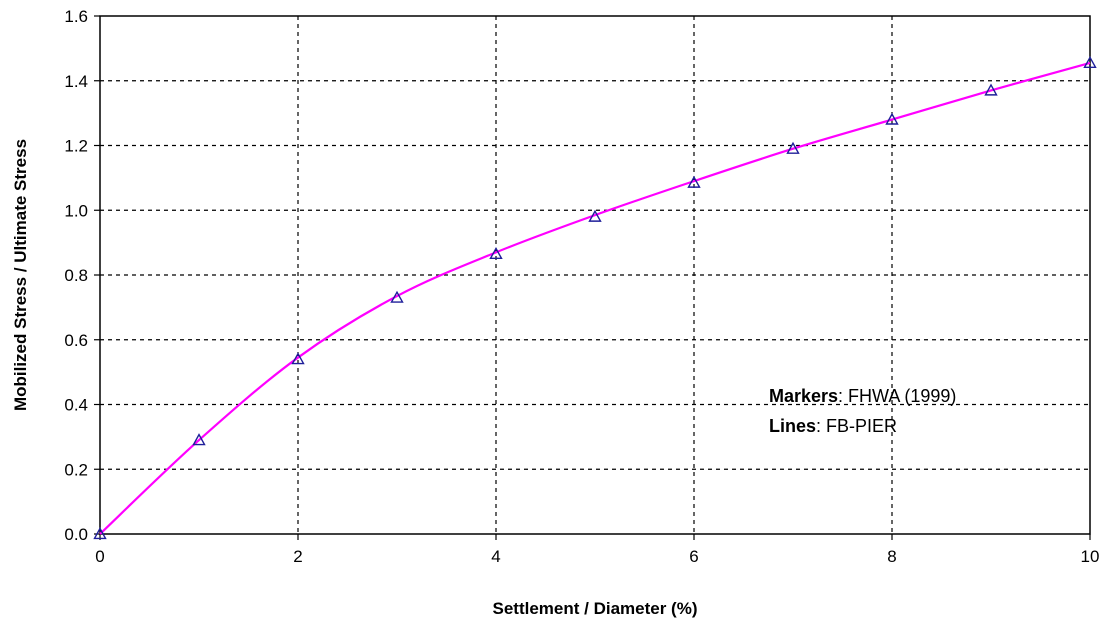  Describe the element at coordinates (76, 275) in the screenshot. I see `y-tick-label: 0.8` at that location.